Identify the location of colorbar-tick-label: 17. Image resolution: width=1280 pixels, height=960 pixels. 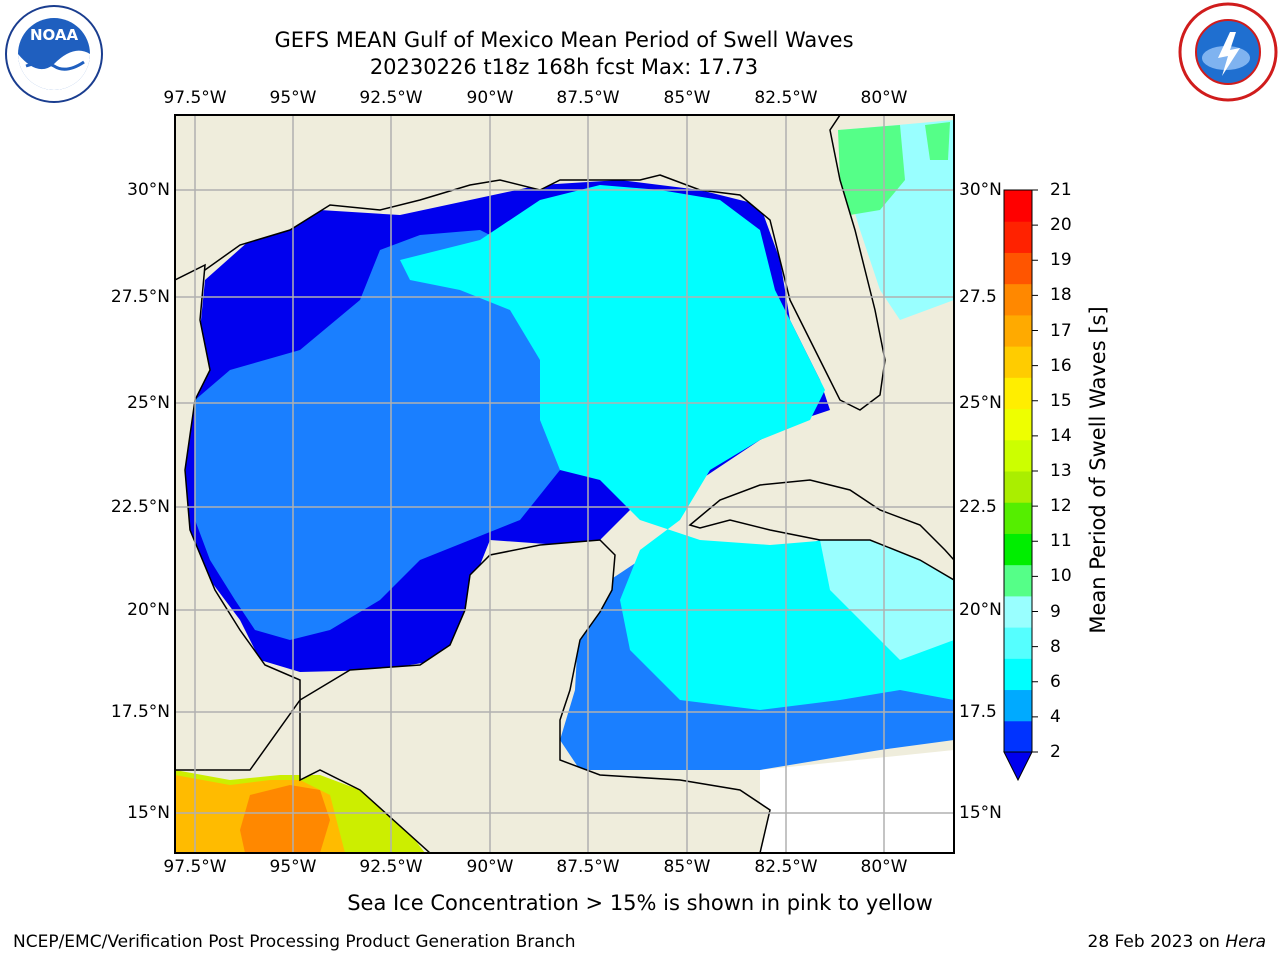
(1061, 330).